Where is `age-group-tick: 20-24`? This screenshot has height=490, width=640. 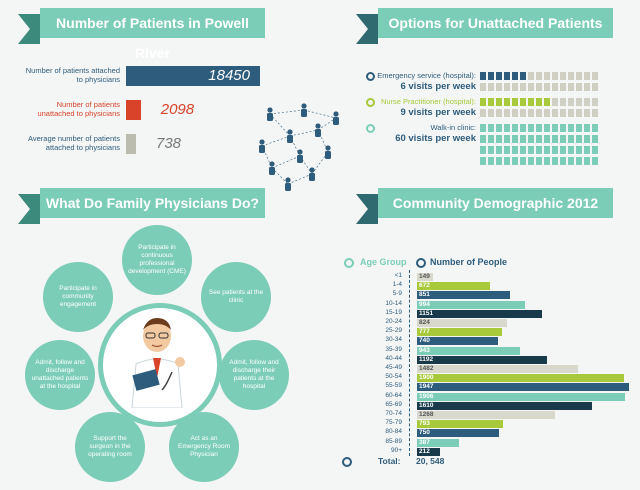 age-group-tick: 20-24 is located at coordinates (393, 321).